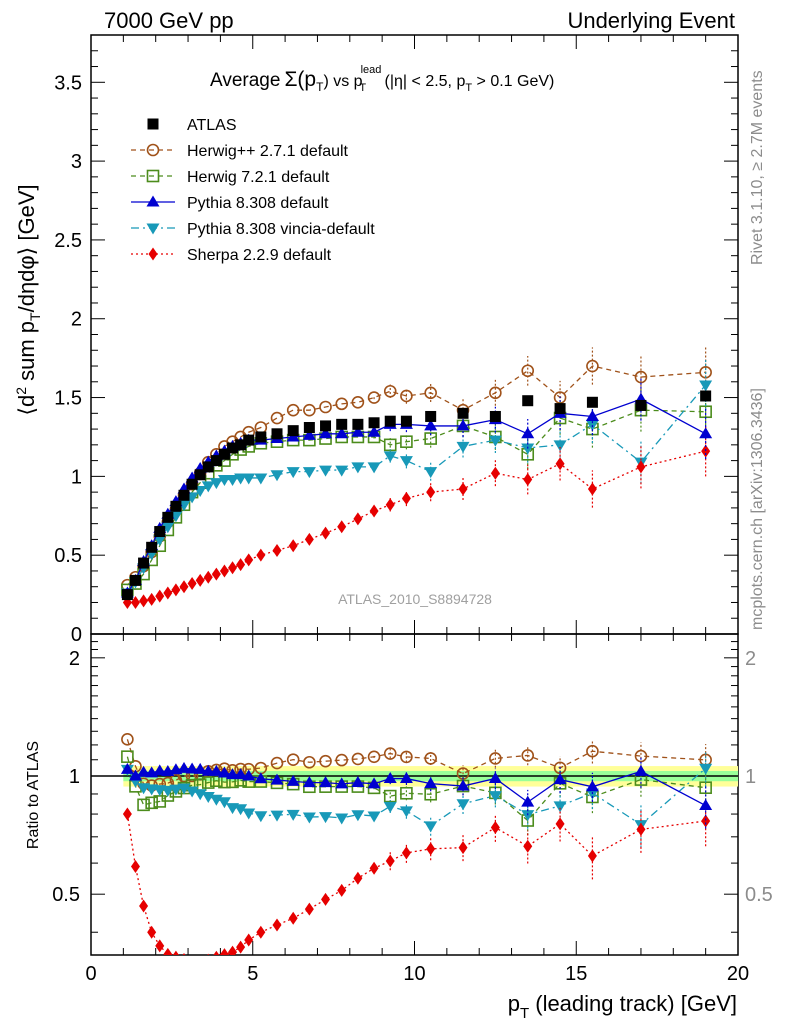 Image resolution: width=786 pixels, height=1024 pixels. Describe the element at coordinates (651, 20) in the screenshot. I see `header-right: Underlying Event` at that location.